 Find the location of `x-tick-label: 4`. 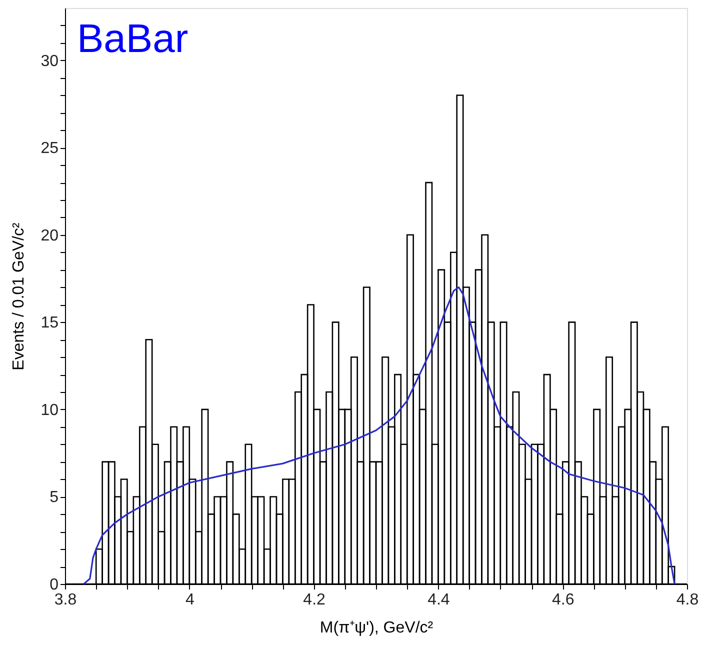

x-tick-label: 4 is located at coordinates (189, 600).